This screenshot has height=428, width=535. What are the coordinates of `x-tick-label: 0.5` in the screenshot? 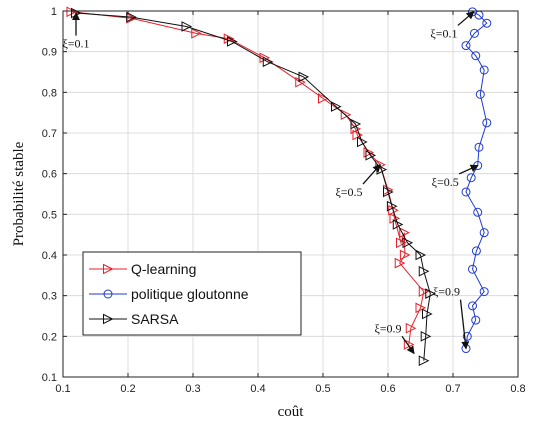 It's located at (322, 389).